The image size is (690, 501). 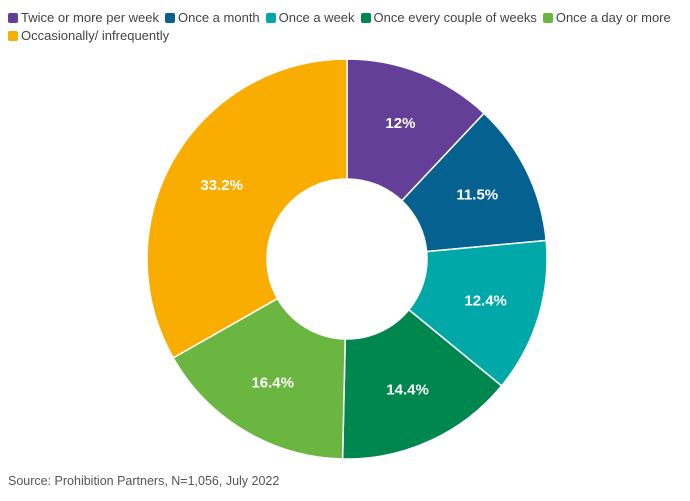 What do you see at coordinates (90, 17) in the screenshot?
I see `legend-label: Twice or more per week` at bounding box center [90, 17].